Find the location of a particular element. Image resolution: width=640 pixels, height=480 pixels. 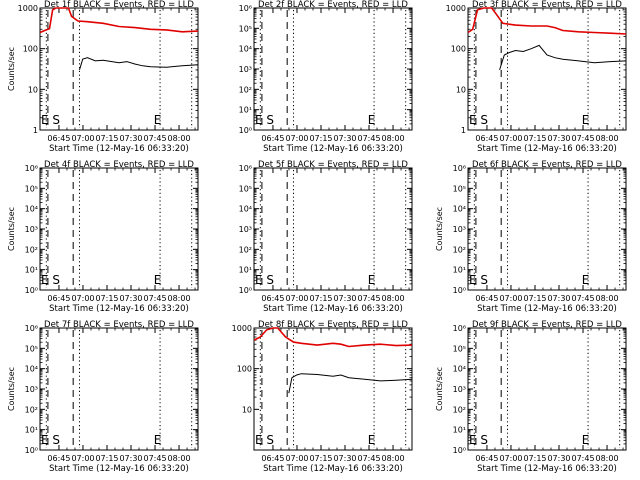

chart-title: Det 3f BLACK = Events, RED = LLD is located at coordinates (547, 5).